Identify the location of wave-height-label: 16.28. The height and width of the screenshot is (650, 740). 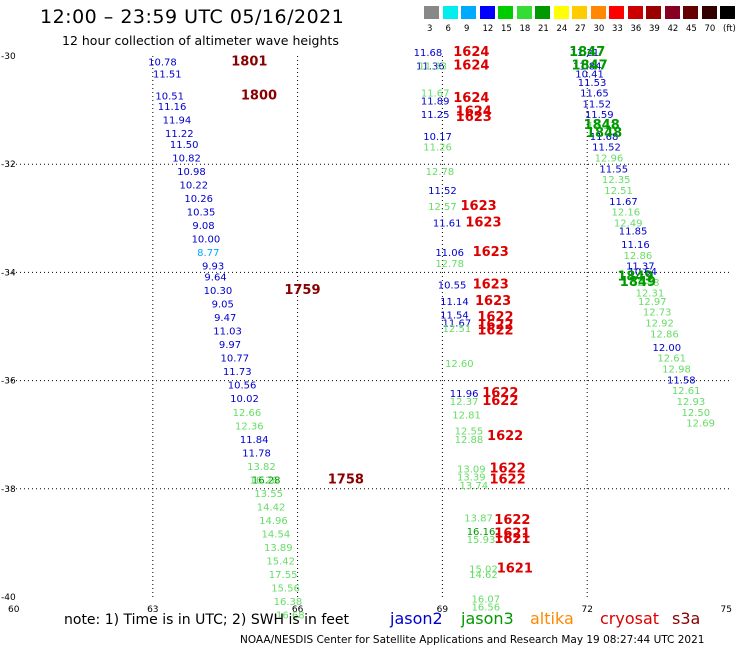
(266, 480).